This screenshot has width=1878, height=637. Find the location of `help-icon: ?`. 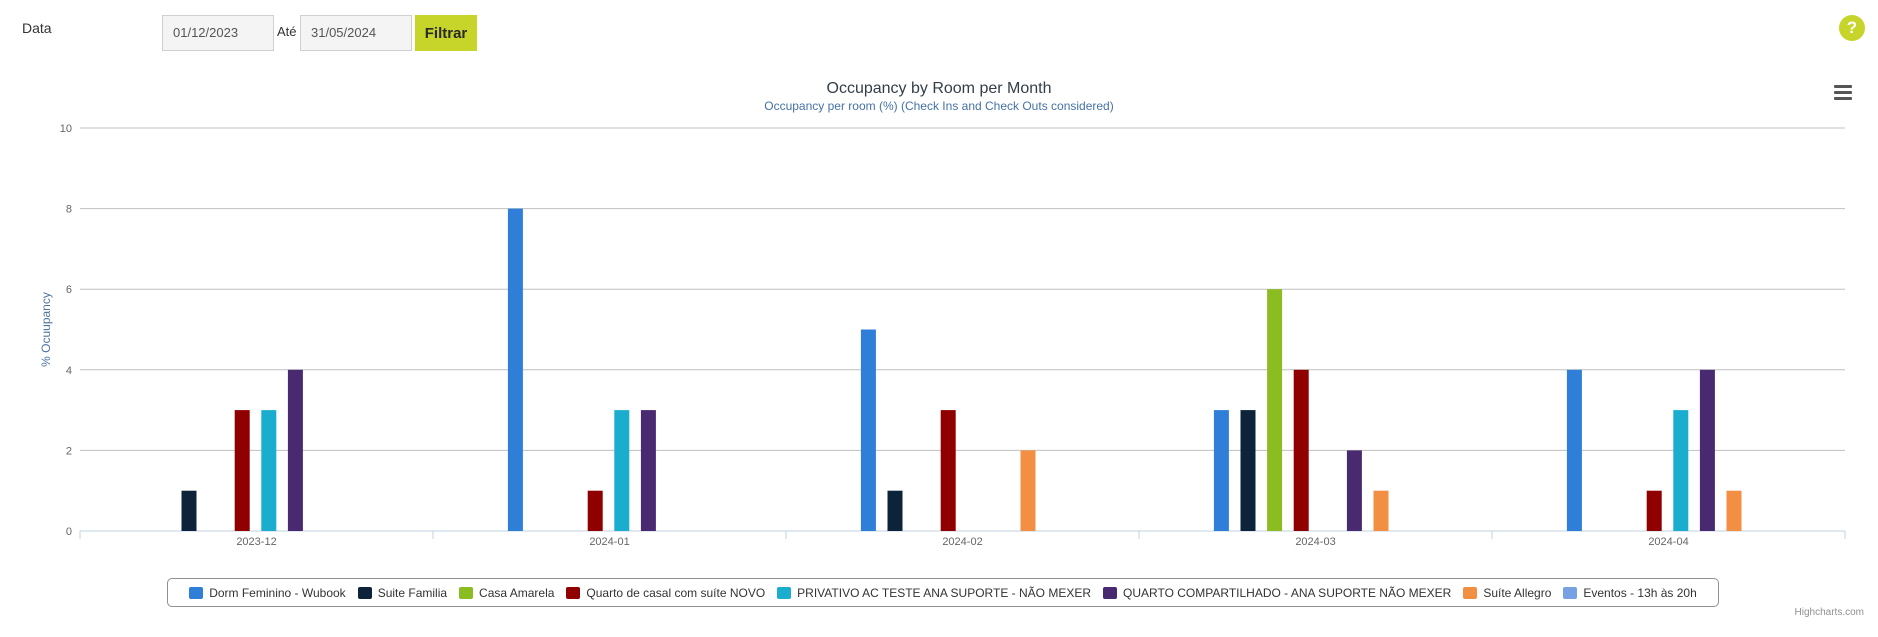

help-icon: ? is located at coordinates (1852, 28).